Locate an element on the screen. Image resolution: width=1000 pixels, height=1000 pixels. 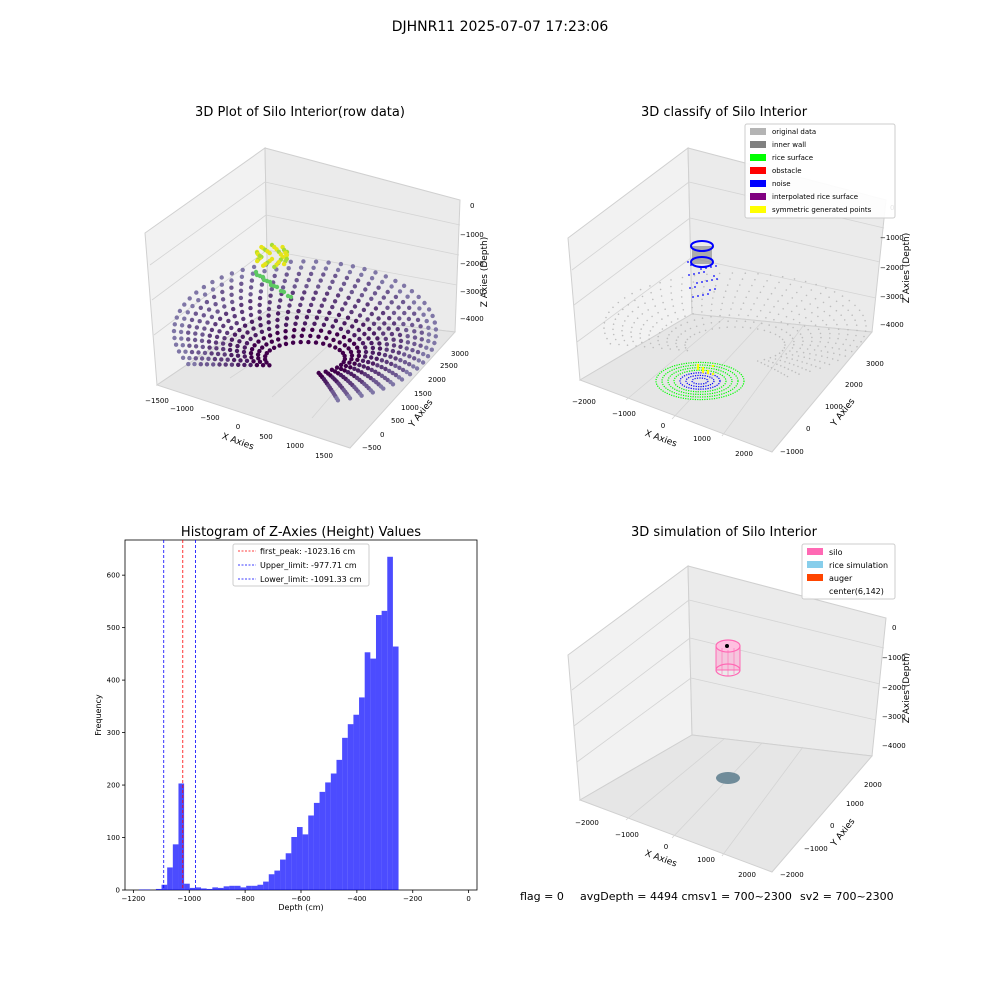
classify-legend-item: original data is located at coordinates (783, 132).